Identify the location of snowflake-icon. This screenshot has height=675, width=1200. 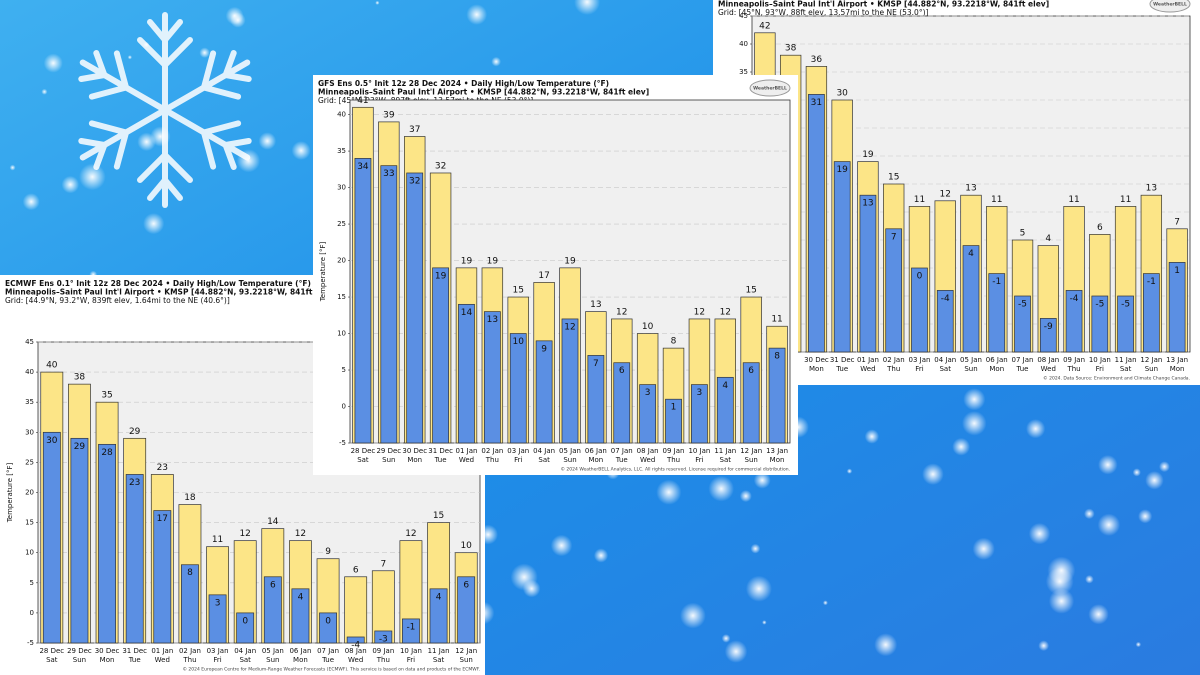
(165, 110).